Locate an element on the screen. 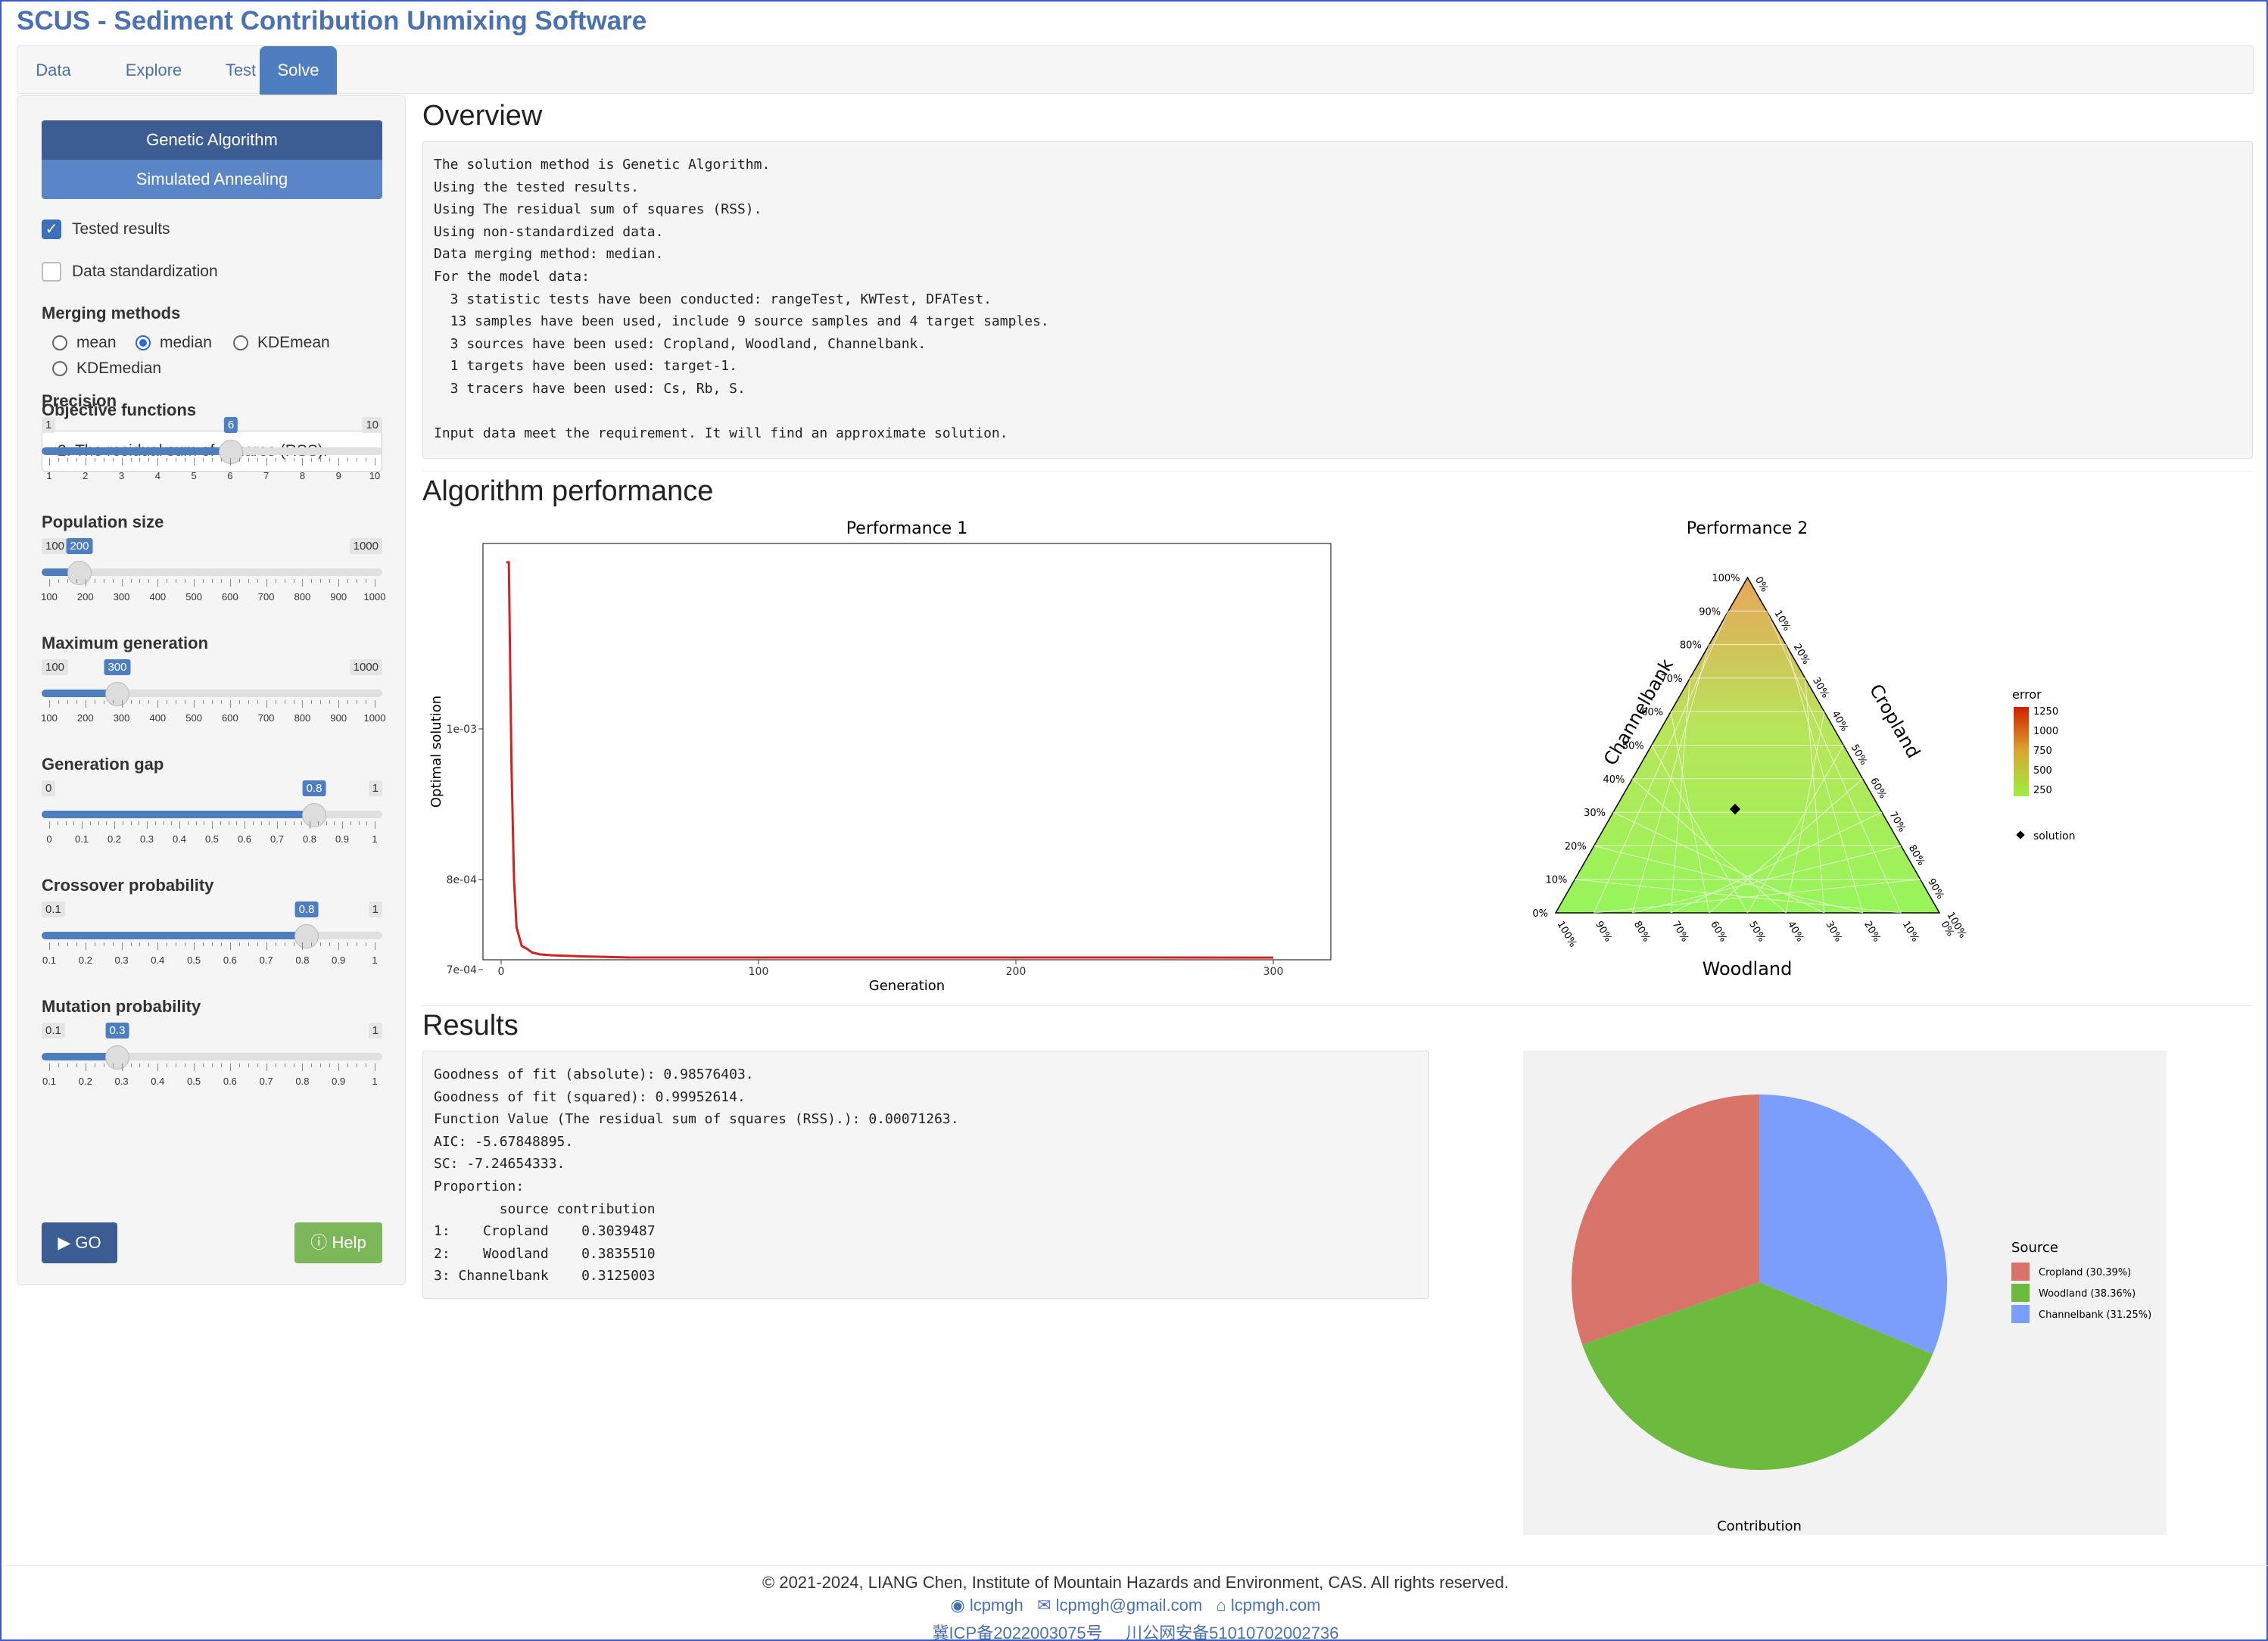 This screenshot has height=1641, width=2268. ternary-left-tick-label: 10% is located at coordinates (1556, 880).